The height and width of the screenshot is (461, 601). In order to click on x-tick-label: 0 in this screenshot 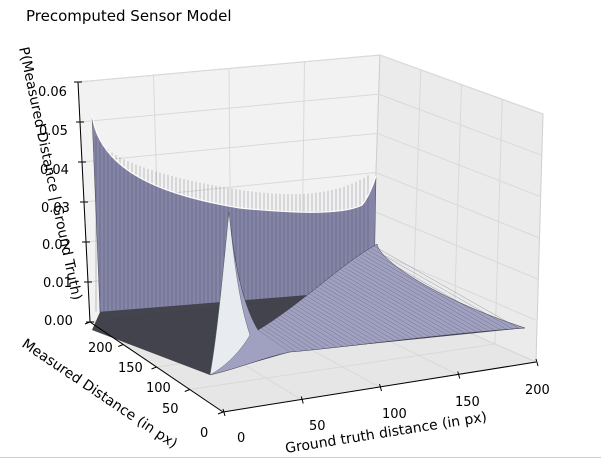, I will do `click(241, 438)`.